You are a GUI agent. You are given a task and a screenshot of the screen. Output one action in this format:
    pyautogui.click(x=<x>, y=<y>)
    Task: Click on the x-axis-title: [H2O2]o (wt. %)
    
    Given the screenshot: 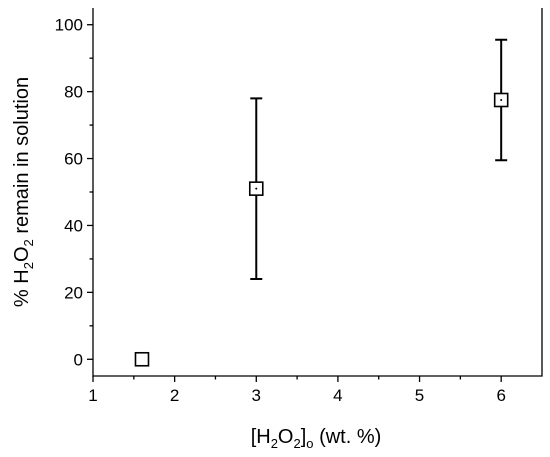 What is the action you would take?
    pyautogui.click(x=316, y=438)
    